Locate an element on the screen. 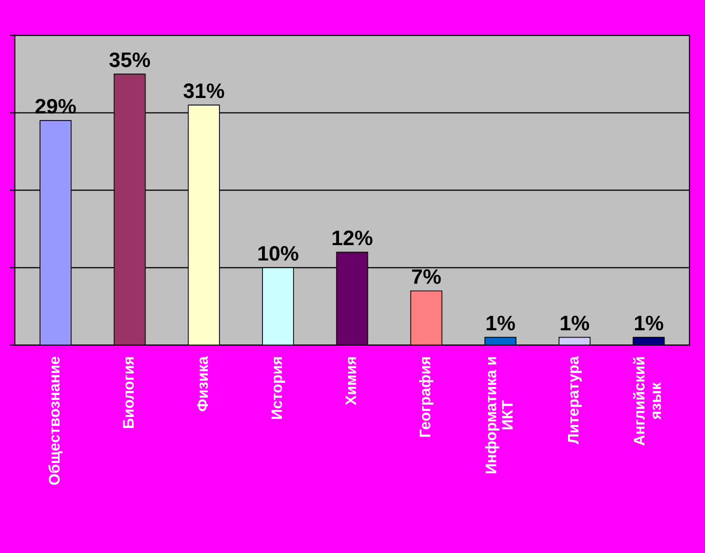 The width and height of the screenshot is (705, 553). x-tick-label: География is located at coordinates (426, 397).